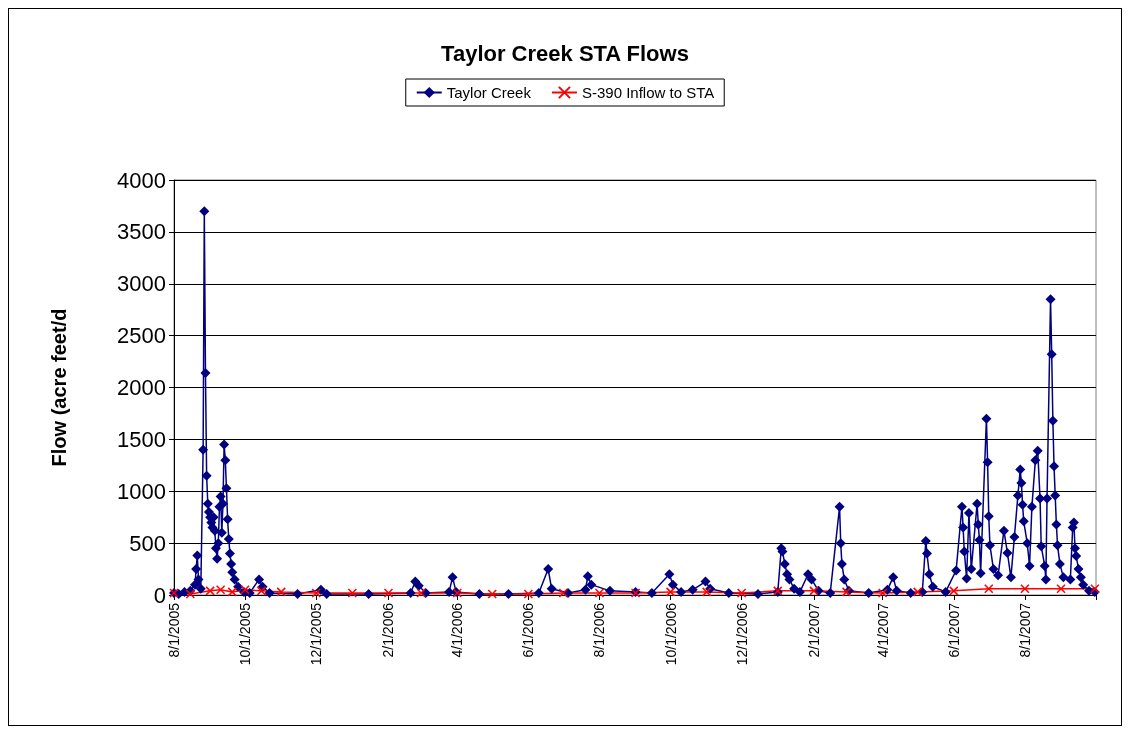 This screenshot has width=1130, height=734. Describe the element at coordinates (599, 630) in the screenshot. I see `x-tick-label: 8/1/2006` at that location.